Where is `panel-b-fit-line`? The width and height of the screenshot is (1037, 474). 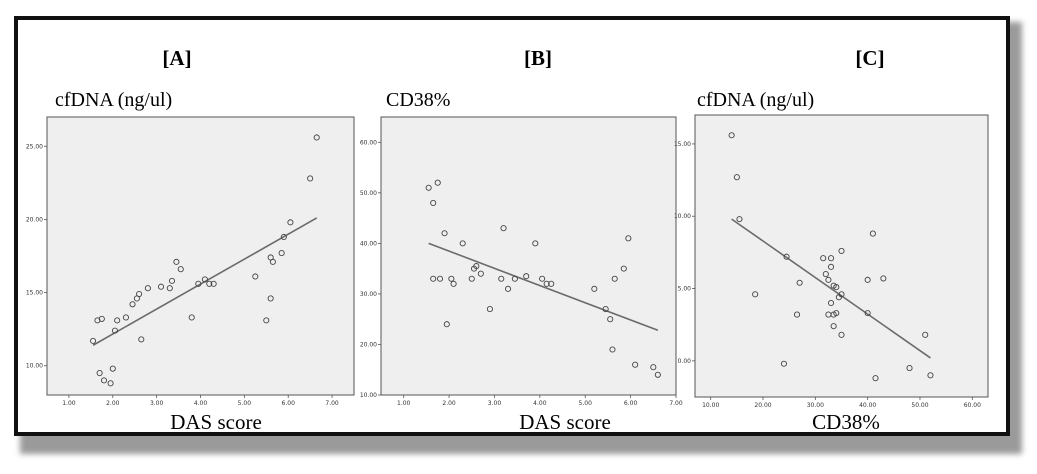 panel-b-fit-line is located at coordinates (543, 287).